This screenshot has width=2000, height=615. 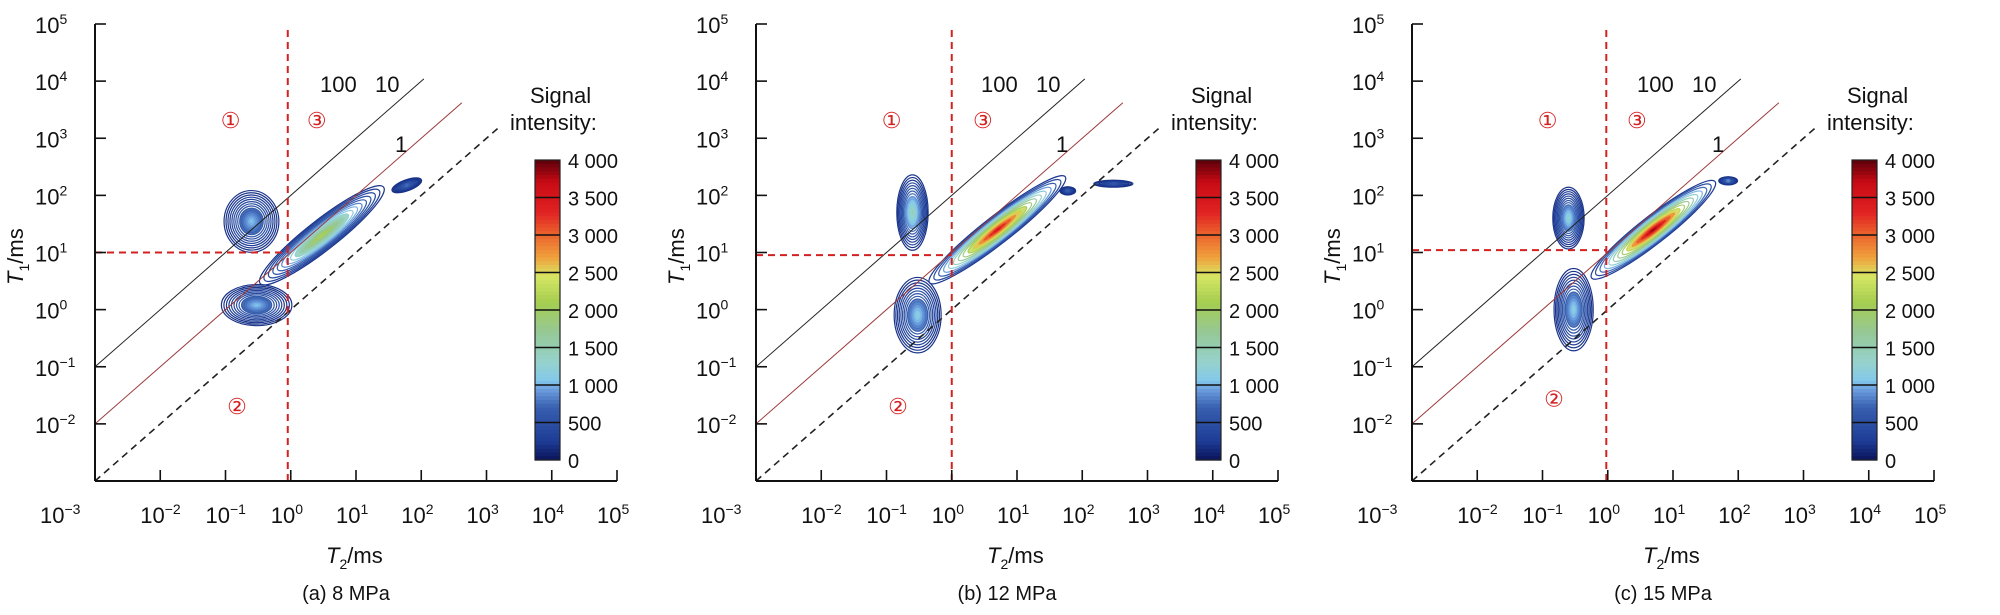 What do you see at coordinates (55, 424) in the screenshot?
I see `y-tick-label: 10⁻²` at bounding box center [55, 424].